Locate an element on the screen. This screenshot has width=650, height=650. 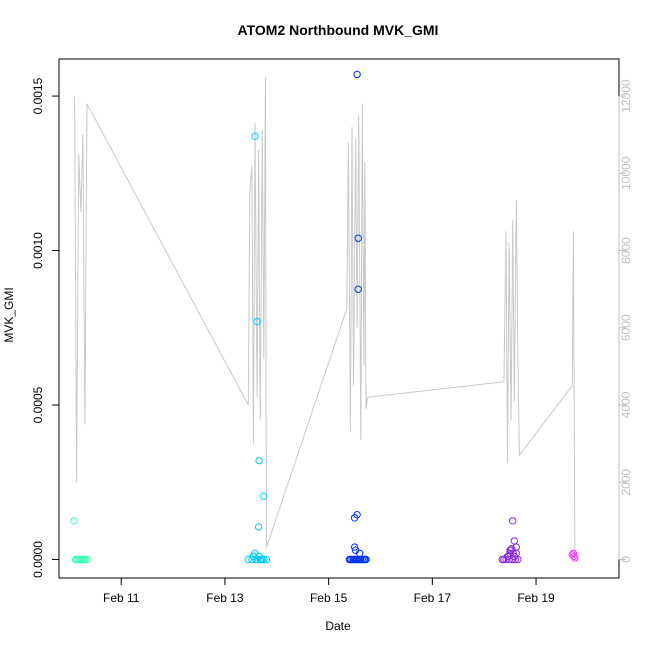
secondary-y-tick-label: 8000 is located at coordinates (626, 250).